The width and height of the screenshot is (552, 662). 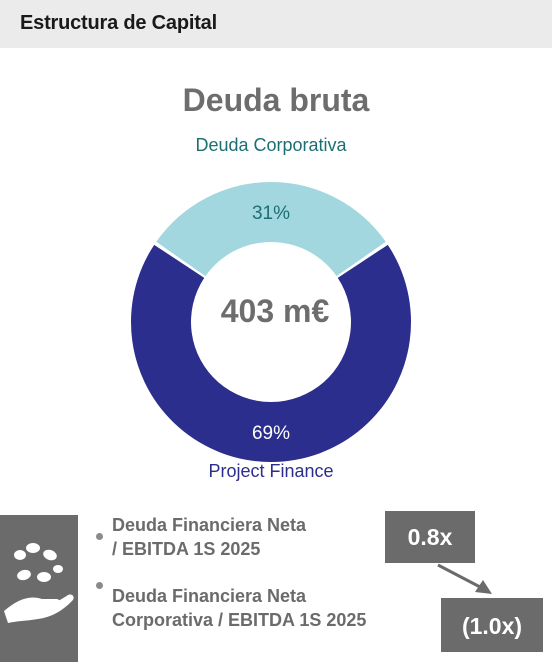 What do you see at coordinates (271, 229) in the screenshot?
I see `donut-slice-deuda-corporativa` at bounding box center [271, 229].